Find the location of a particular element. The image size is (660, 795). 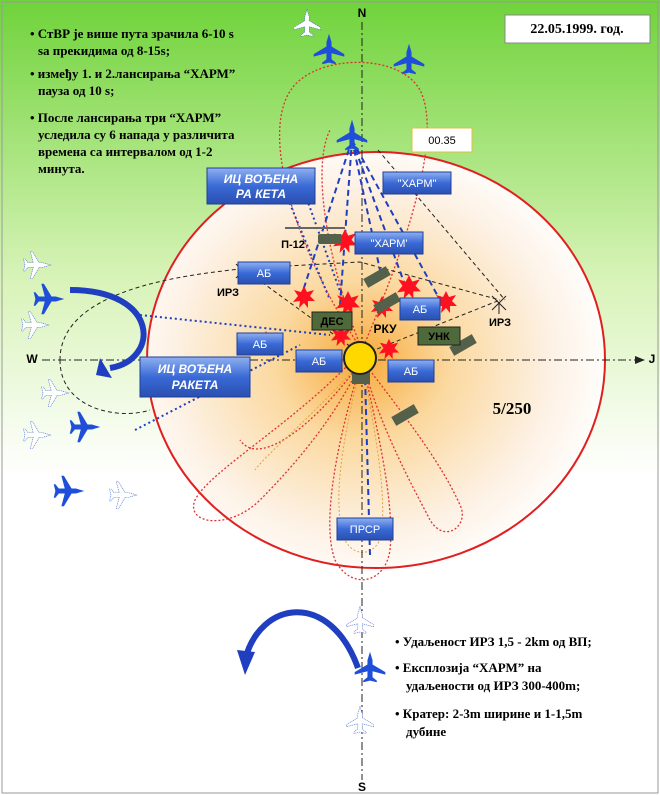

label: ДЕС is located at coordinates (331, 322).